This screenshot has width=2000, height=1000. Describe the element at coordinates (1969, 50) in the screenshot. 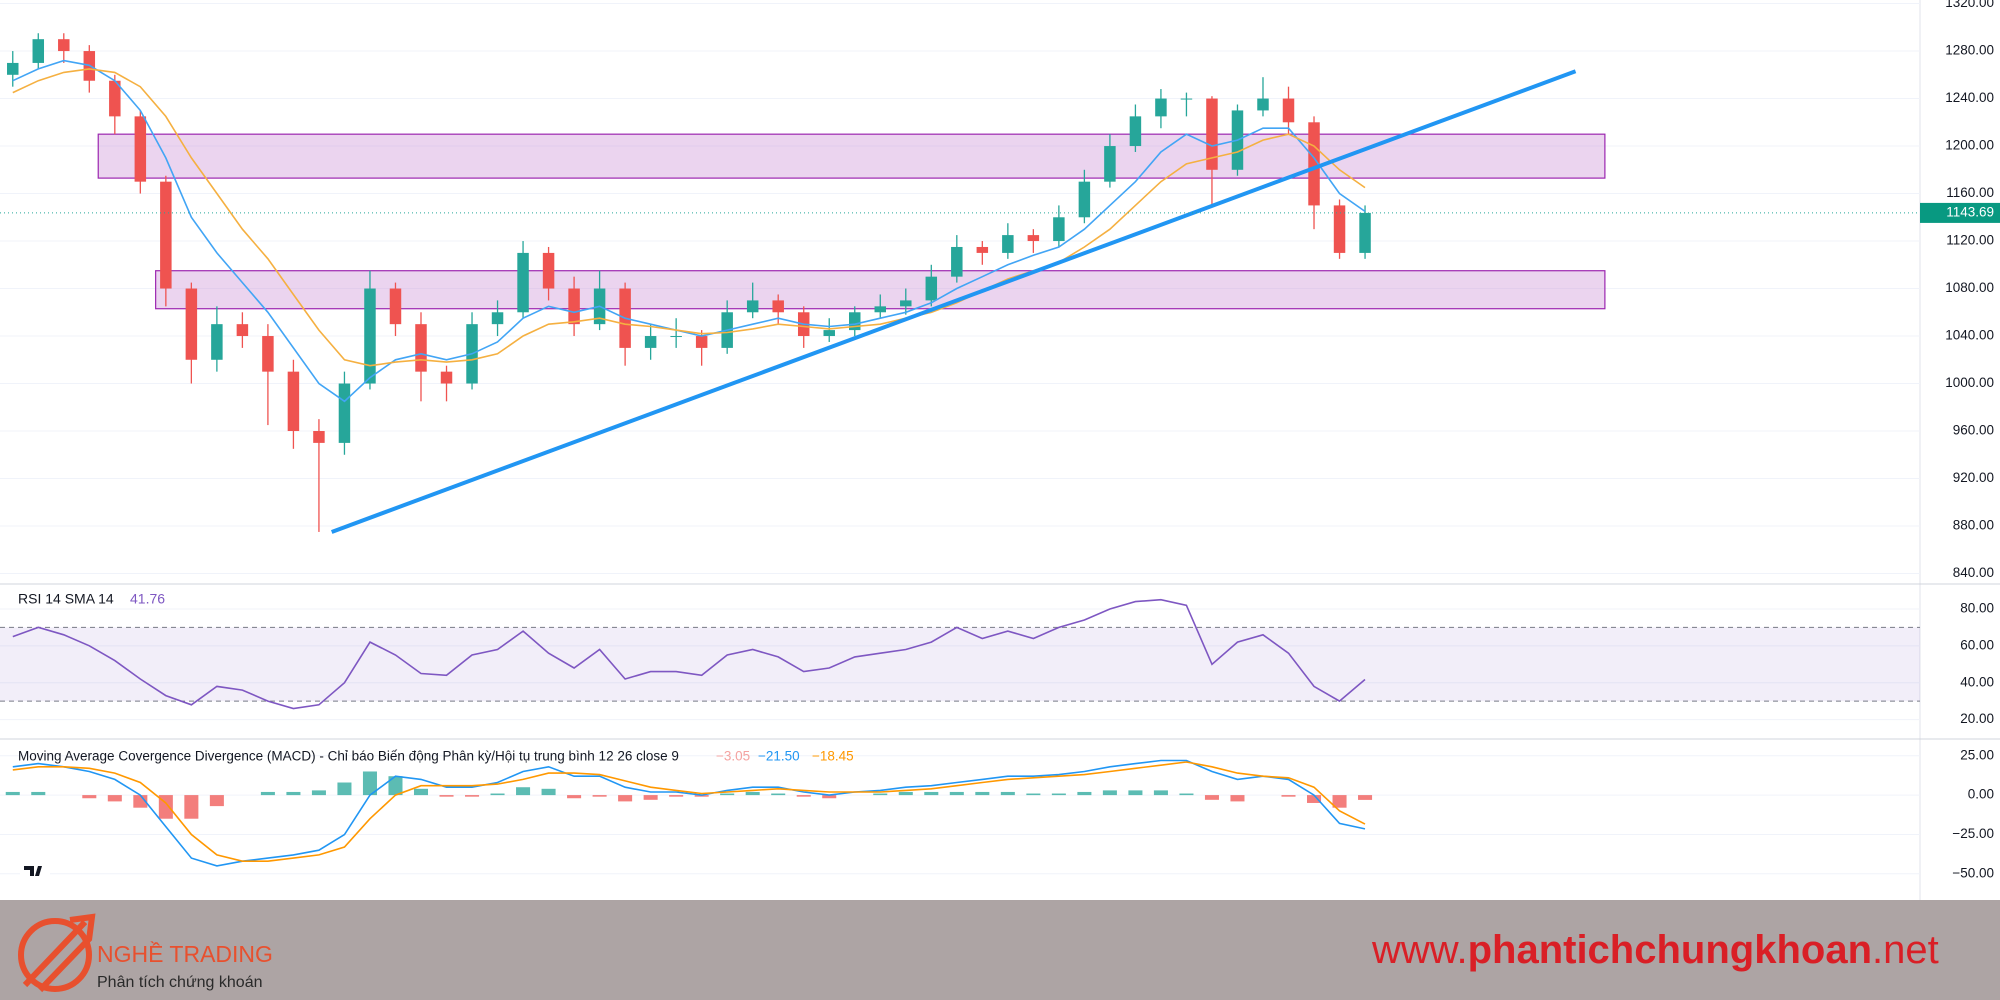

I see `y-tick-label: 1280.00` at that location.